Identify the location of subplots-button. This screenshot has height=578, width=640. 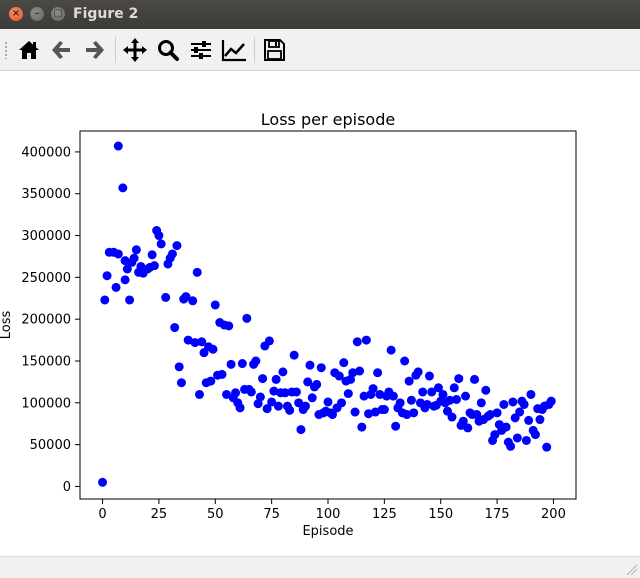
(201, 50).